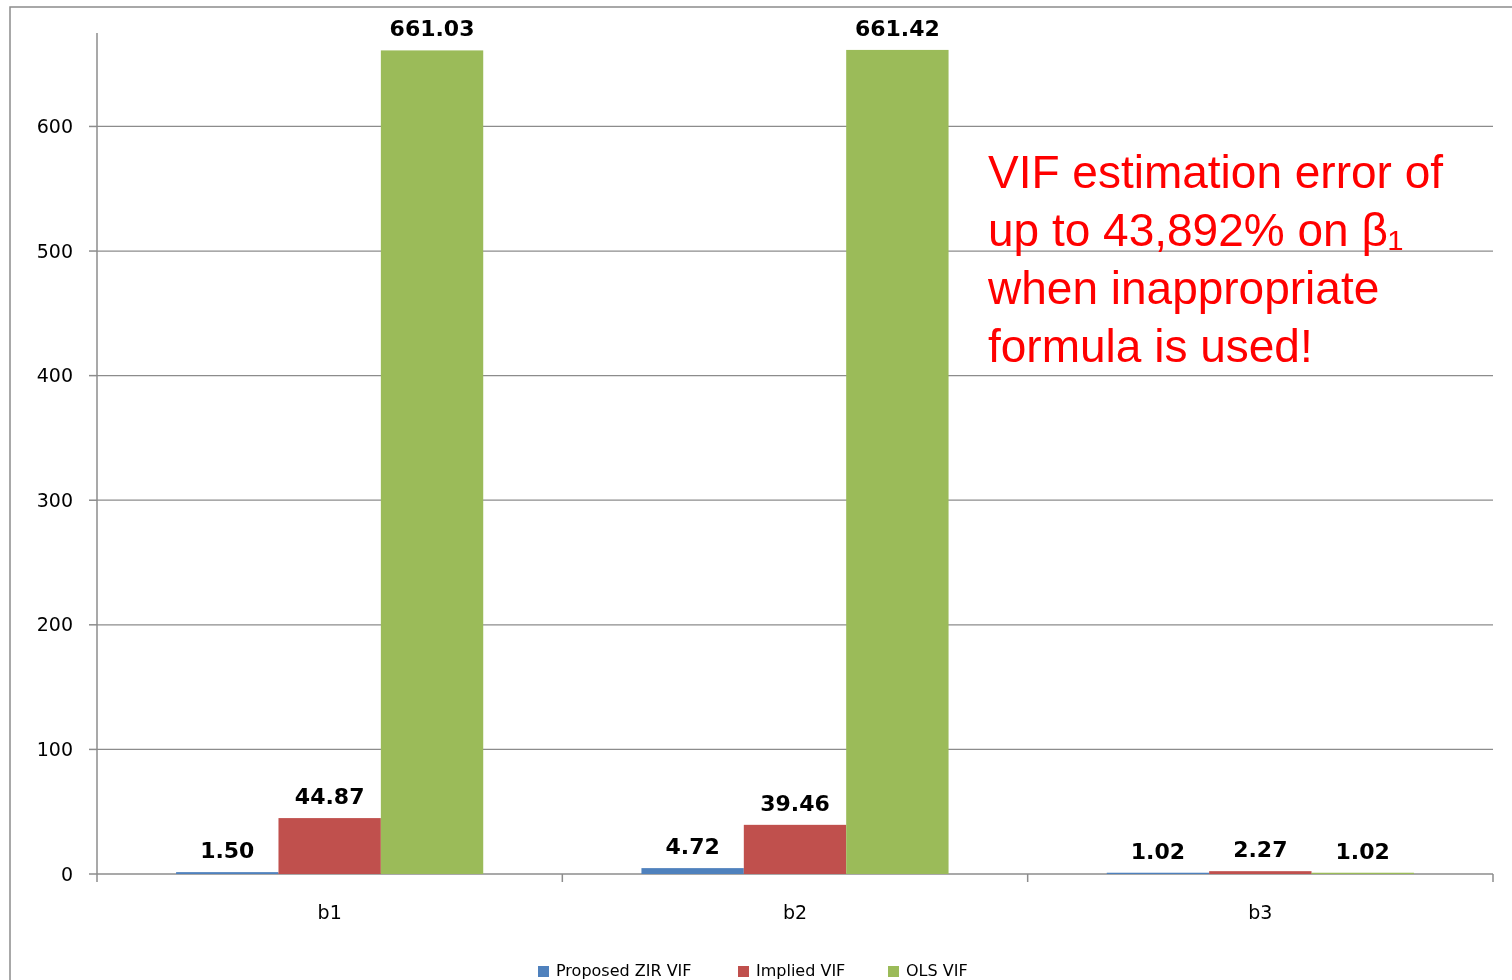 This screenshot has width=1512, height=980. What do you see at coordinates (54, 126) in the screenshot?
I see `y-tick-label: 600` at bounding box center [54, 126].